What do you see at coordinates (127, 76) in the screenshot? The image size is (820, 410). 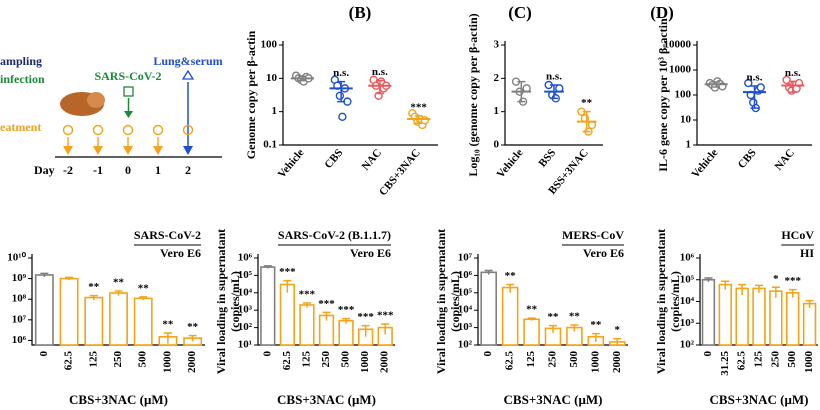 I see `virus-label: SARS-CoV-2` at bounding box center [127, 76].